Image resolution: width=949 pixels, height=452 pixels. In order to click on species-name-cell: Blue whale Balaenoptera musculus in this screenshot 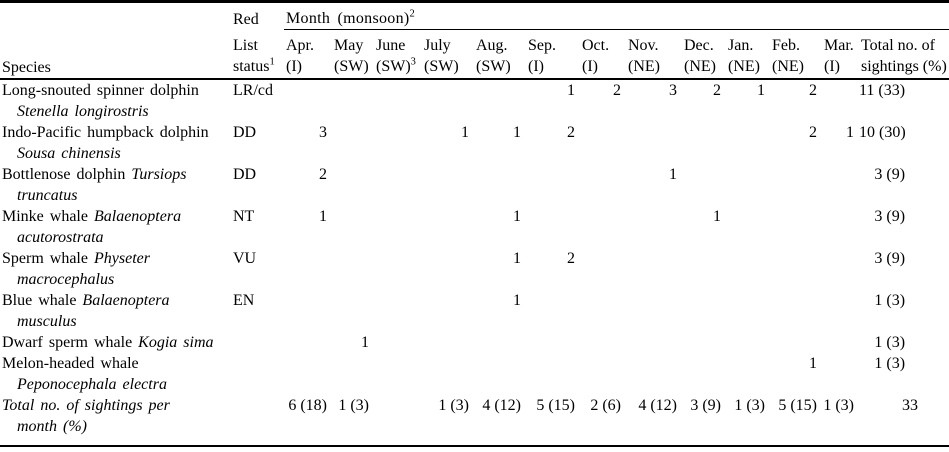, I will do `click(115, 311)`.